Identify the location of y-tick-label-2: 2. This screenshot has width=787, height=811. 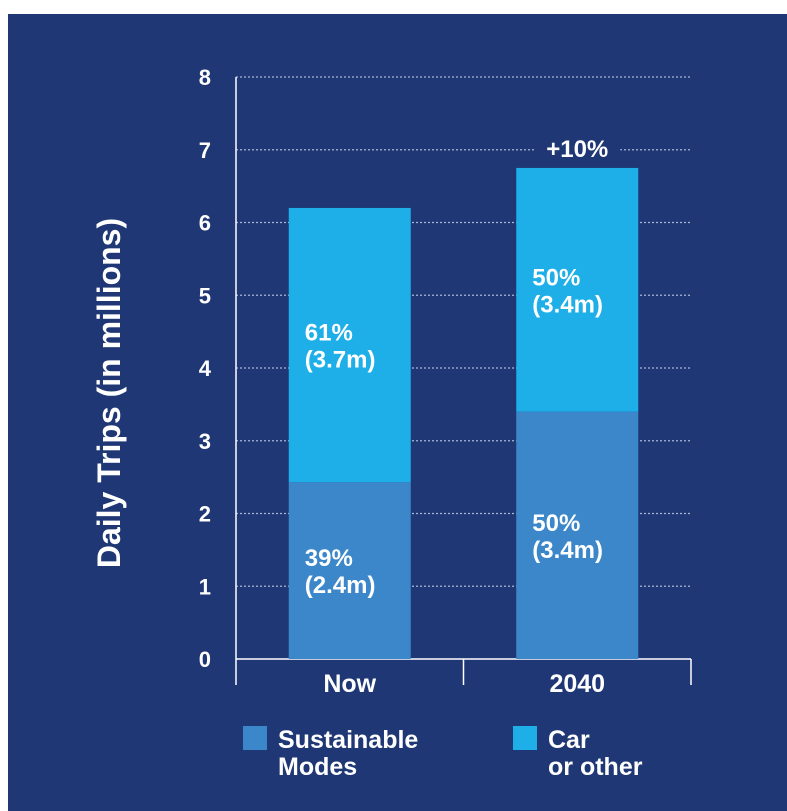
(205, 514).